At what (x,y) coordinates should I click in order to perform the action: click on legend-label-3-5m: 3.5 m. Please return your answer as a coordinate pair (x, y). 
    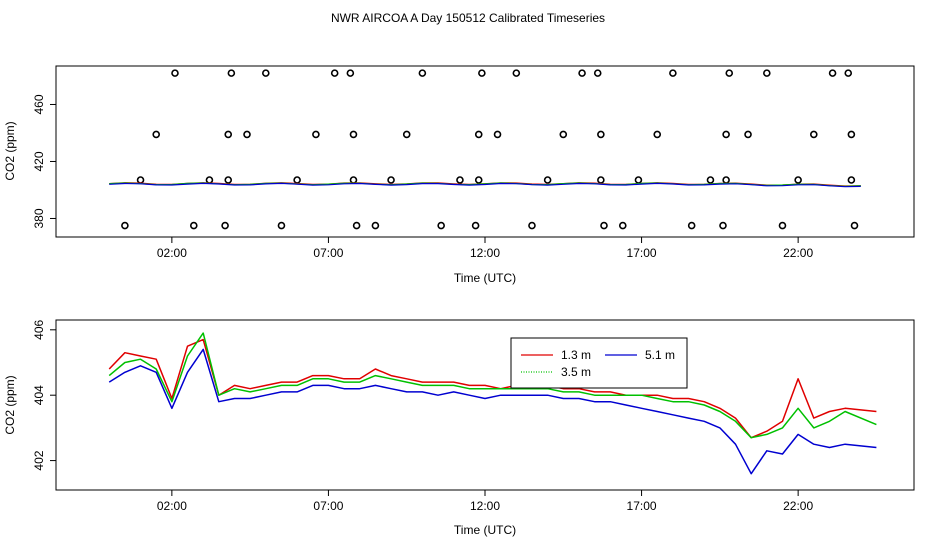
    Looking at the image, I should click on (576, 372).